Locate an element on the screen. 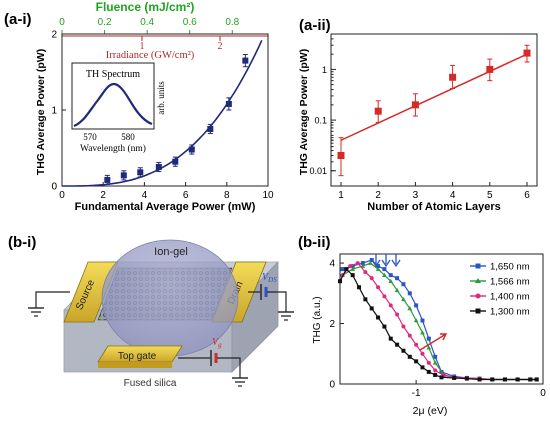 The image size is (550, 423). series-b-ii is located at coordinates (438, 320).